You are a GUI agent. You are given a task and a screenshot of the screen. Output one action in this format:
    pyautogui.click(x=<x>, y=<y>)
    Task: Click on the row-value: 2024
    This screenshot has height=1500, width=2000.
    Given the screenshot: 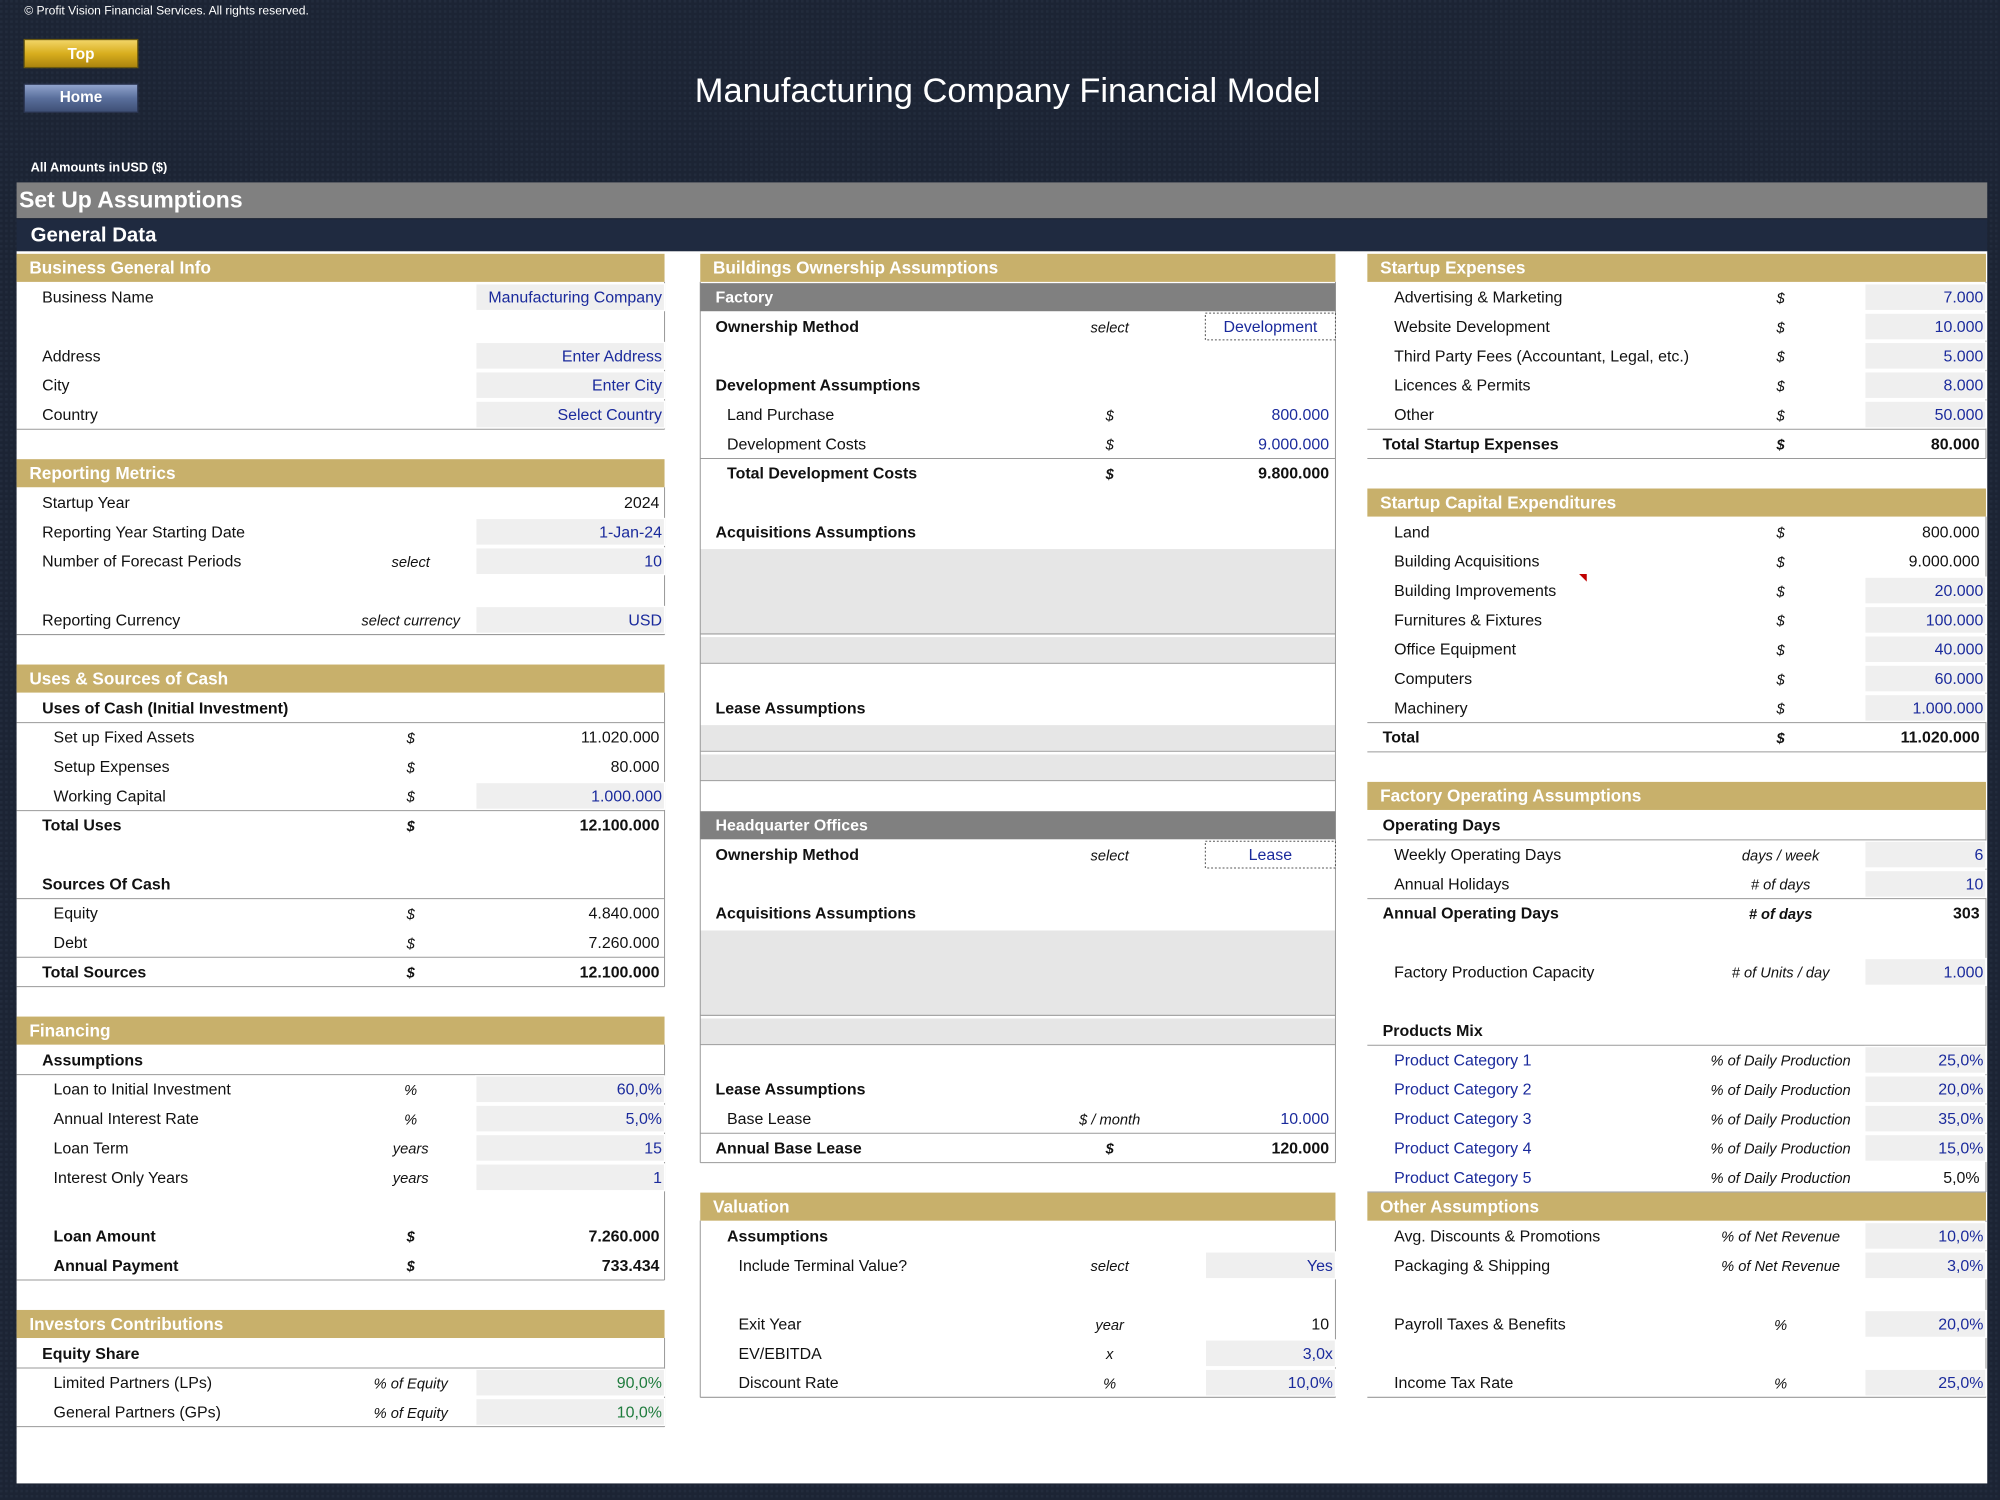 What is the action you would take?
    pyautogui.click(x=642, y=503)
    